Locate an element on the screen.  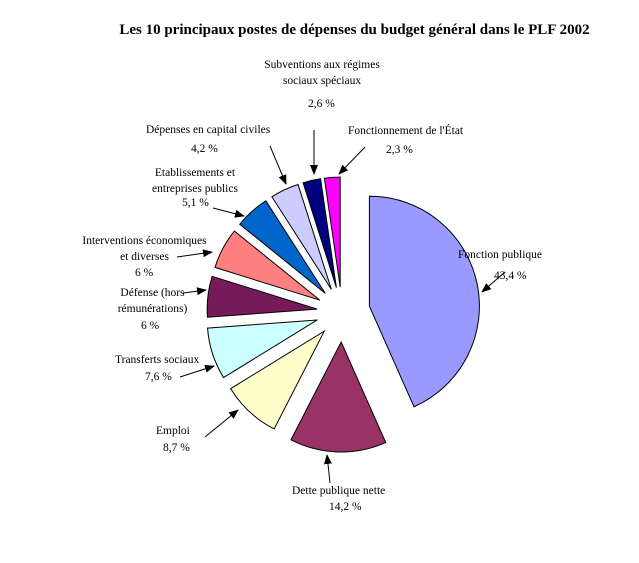
value-dette: 14,2 % is located at coordinates (345, 507).